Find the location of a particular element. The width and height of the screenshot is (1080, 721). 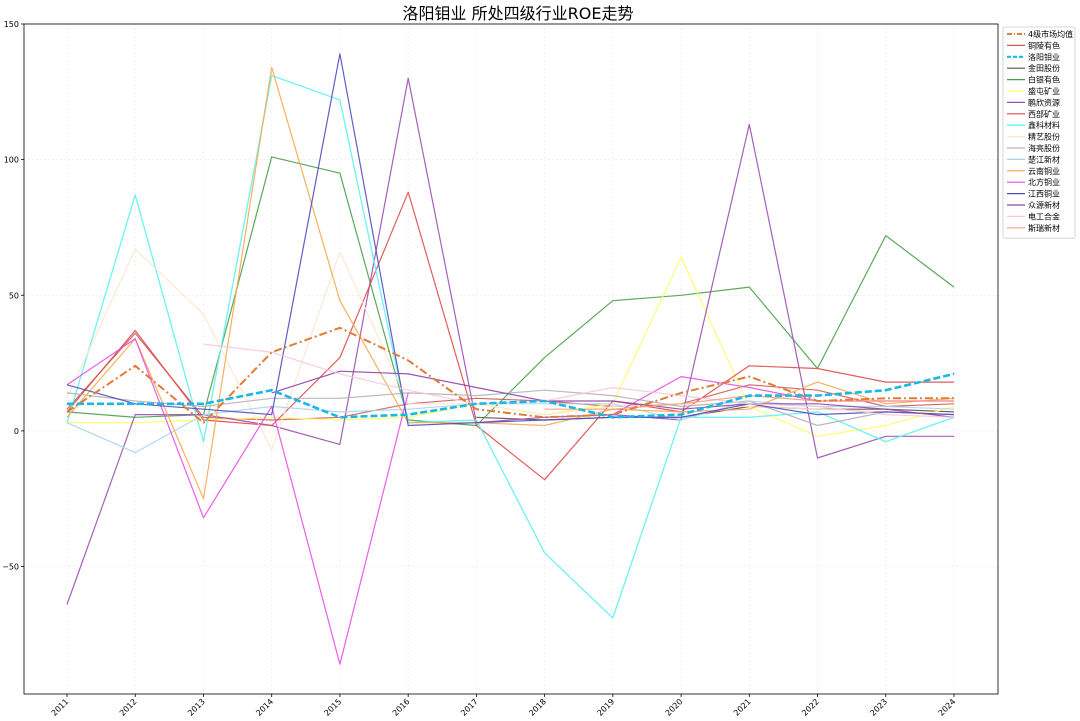

x-tick-label: 2017 is located at coordinates (469, 707).